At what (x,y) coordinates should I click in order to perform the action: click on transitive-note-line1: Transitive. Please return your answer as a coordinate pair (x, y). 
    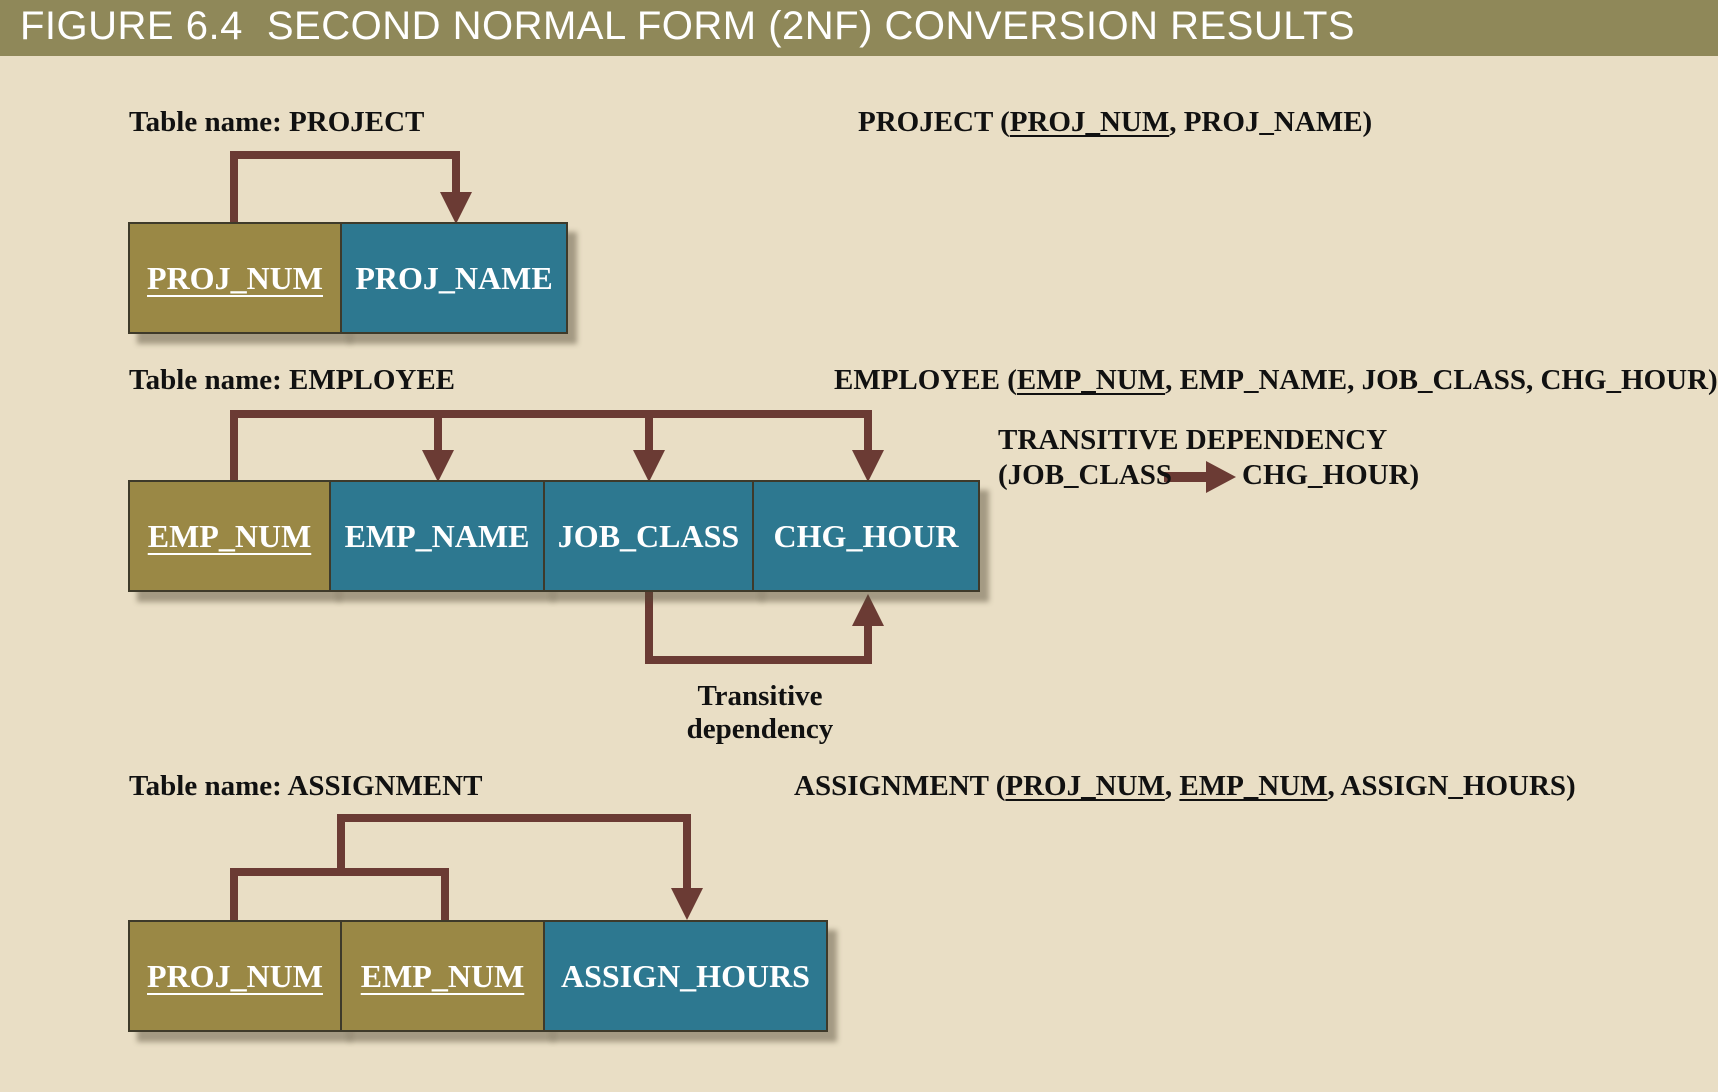
    Looking at the image, I should click on (760, 696).